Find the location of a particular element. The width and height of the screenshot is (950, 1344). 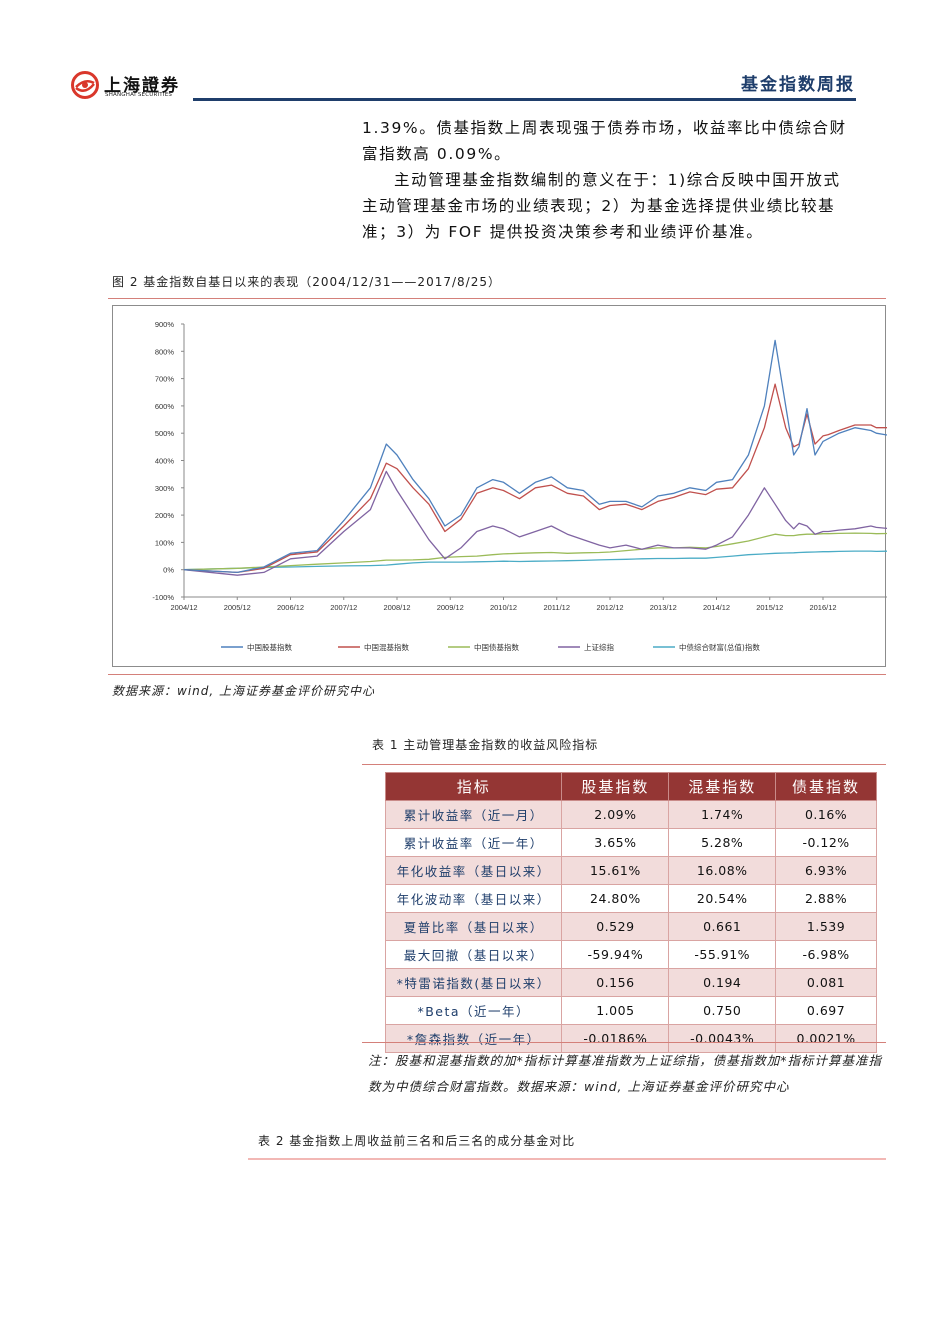

table-row: 夏普比率（基日以来） 0.529 0.661 1.539 is located at coordinates (630, 926).